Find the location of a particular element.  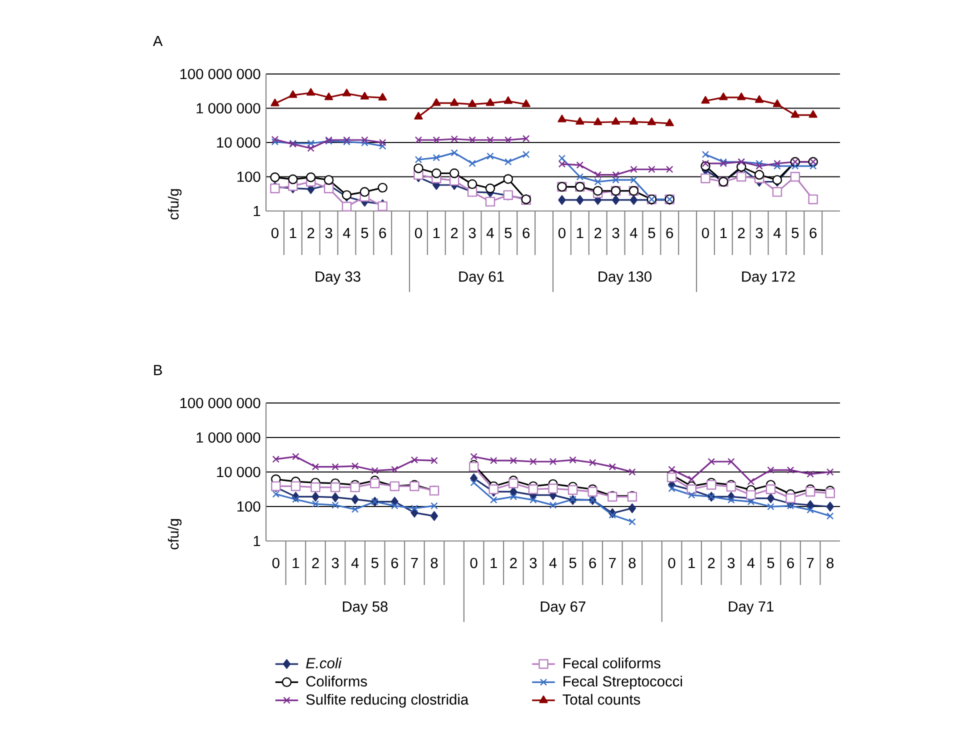

legend-label: Sulfite reducing clostridia is located at coordinates (387, 701).